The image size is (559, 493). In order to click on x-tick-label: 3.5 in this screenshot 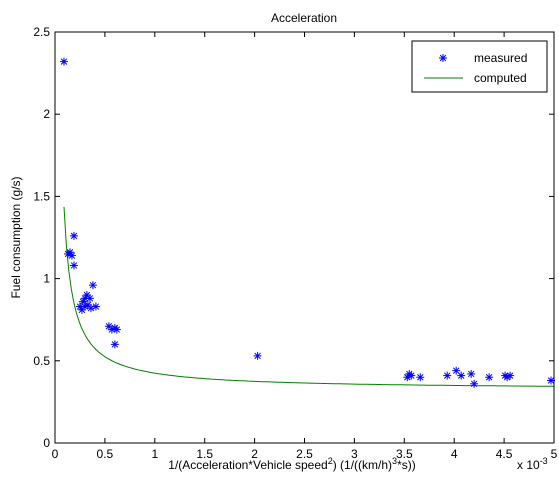, I will do `click(404, 454)`.